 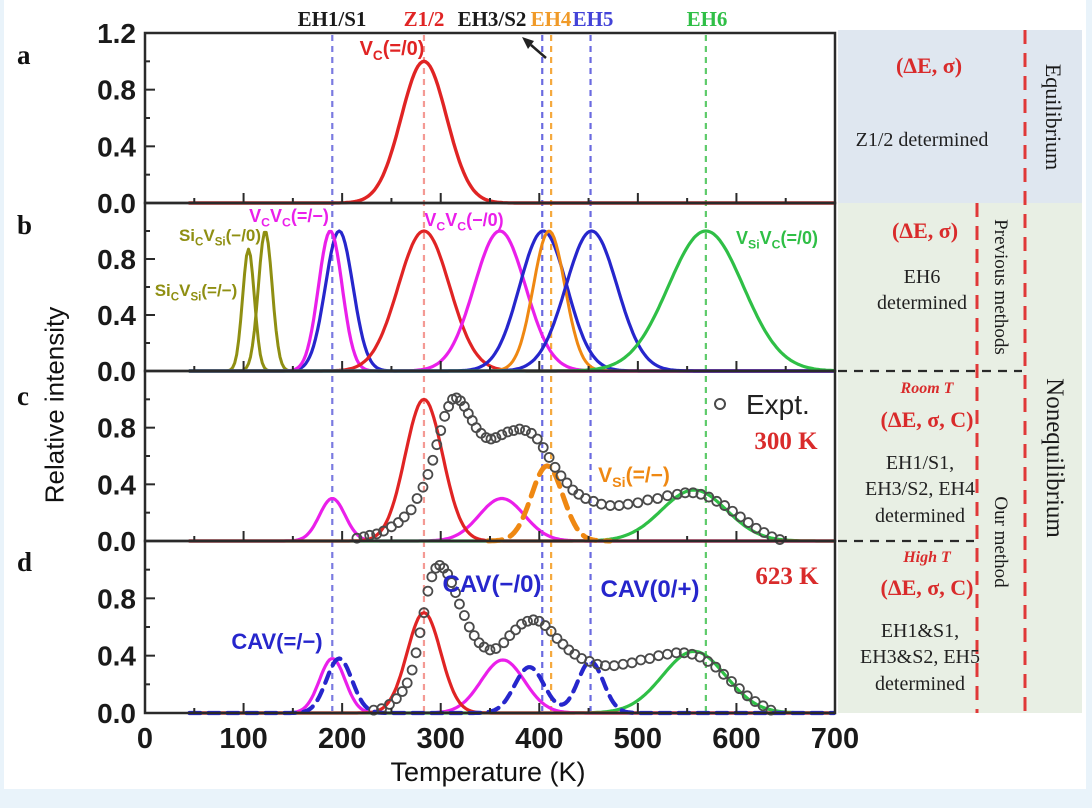 What do you see at coordinates (23, 396) in the screenshot?
I see `panel-letter-c: c` at bounding box center [23, 396].